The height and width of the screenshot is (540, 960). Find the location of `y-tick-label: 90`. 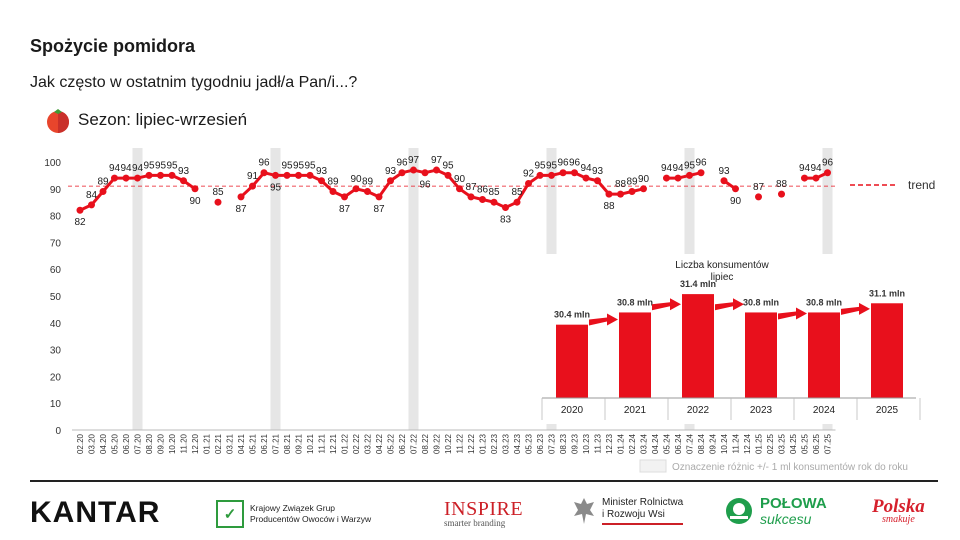

y-tick-label: 90 is located at coordinates (56, 190).